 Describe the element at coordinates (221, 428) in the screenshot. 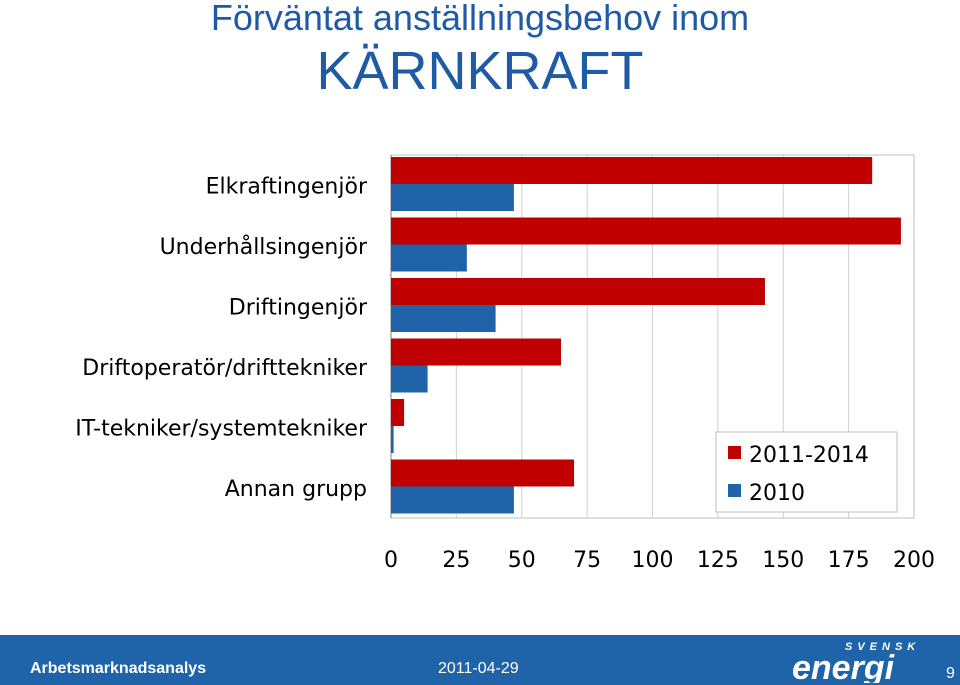

I see `category-label: IT-tekniker/systemtekniker` at that location.